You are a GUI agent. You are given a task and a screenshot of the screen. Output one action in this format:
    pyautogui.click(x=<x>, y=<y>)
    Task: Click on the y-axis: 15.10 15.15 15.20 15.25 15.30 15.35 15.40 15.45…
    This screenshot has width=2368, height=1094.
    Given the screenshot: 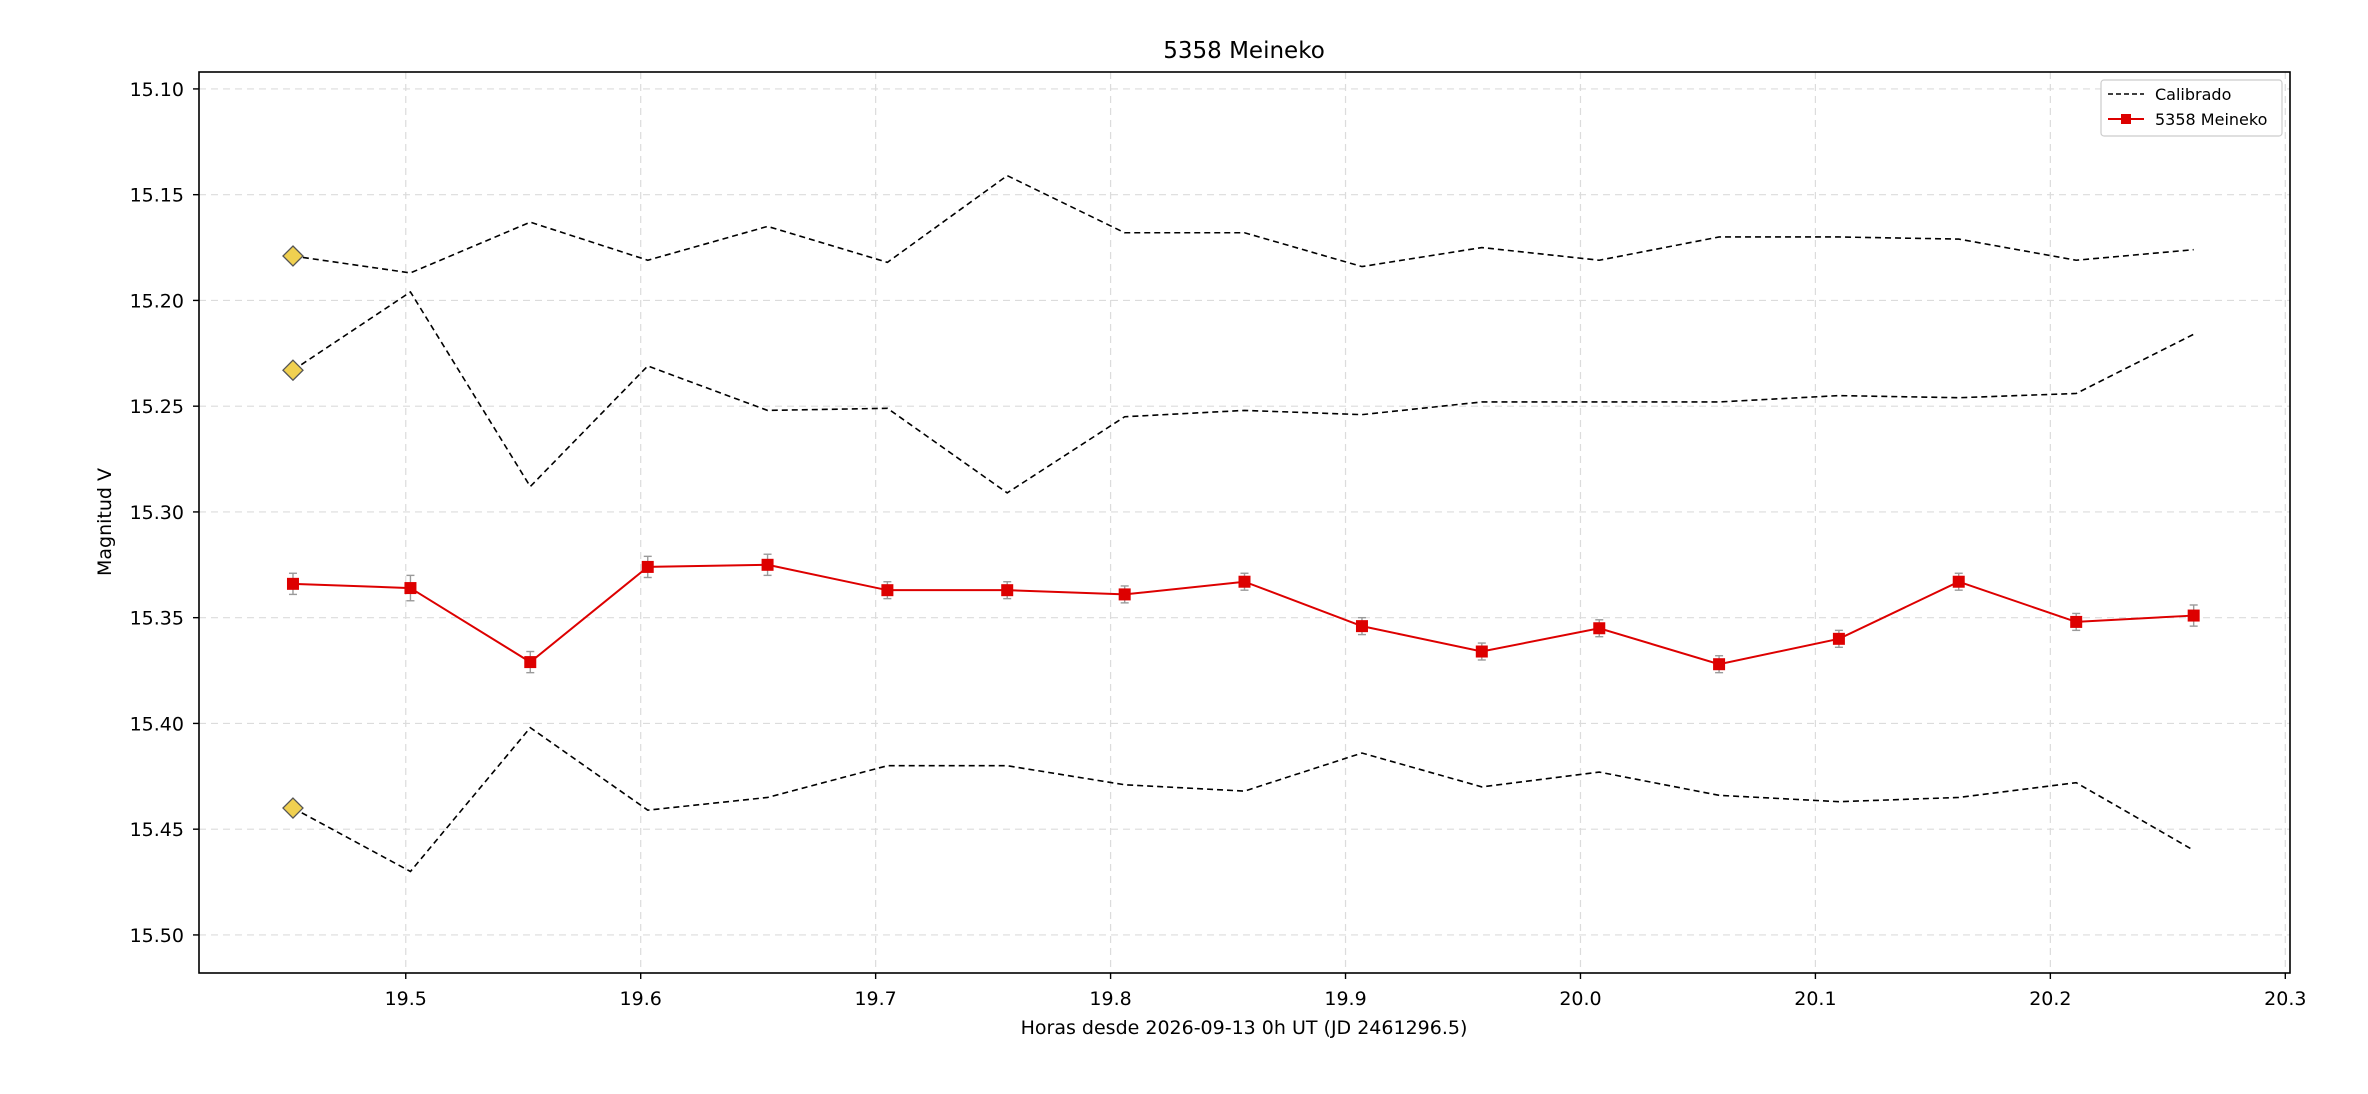 What is the action you would take?
    pyautogui.click(x=164, y=513)
    